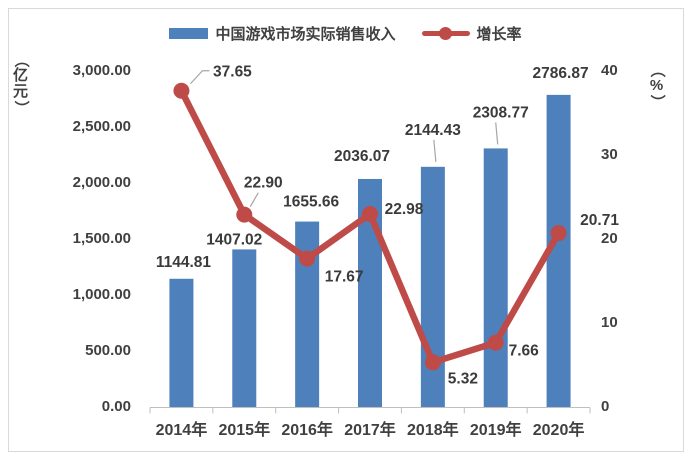  What do you see at coordinates (101, 238) in the screenshot?
I see `left-axis-tick: 1,500.00` at bounding box center [101, 238].